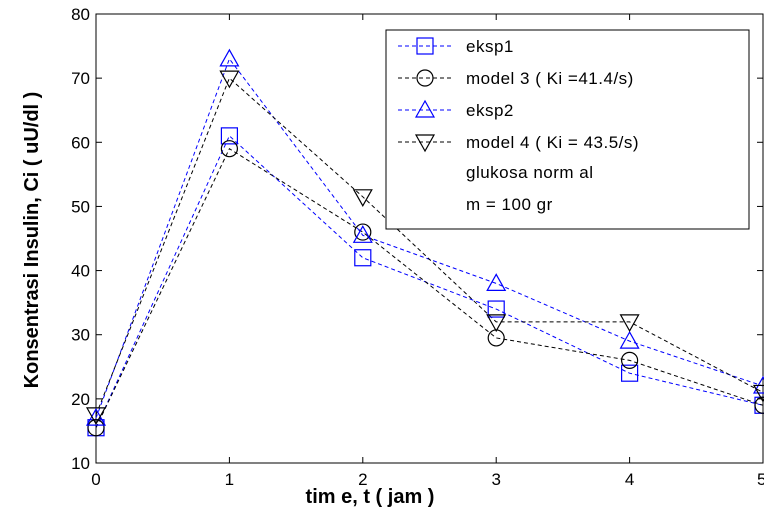 The image size is (764, 520). I want to click on y-tick-label: 20, so click(80, 399).